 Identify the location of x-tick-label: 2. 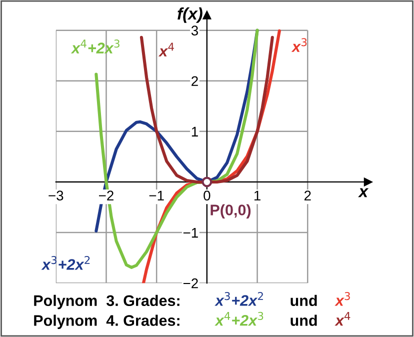
(307, 195).